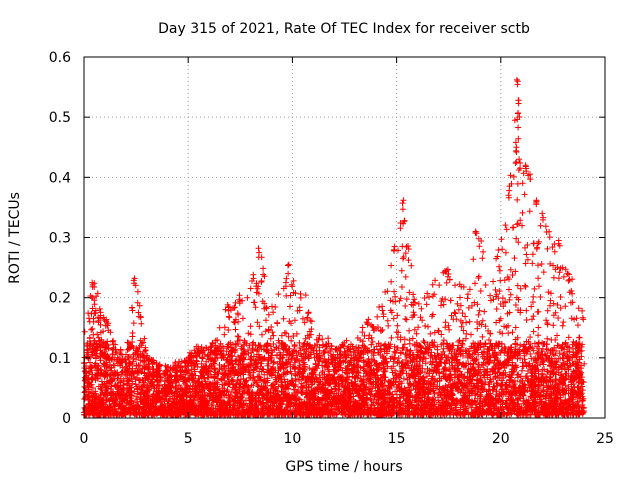 The image size is (640, 480). I want to click on x-tick-label: 0, so click(84, 439).